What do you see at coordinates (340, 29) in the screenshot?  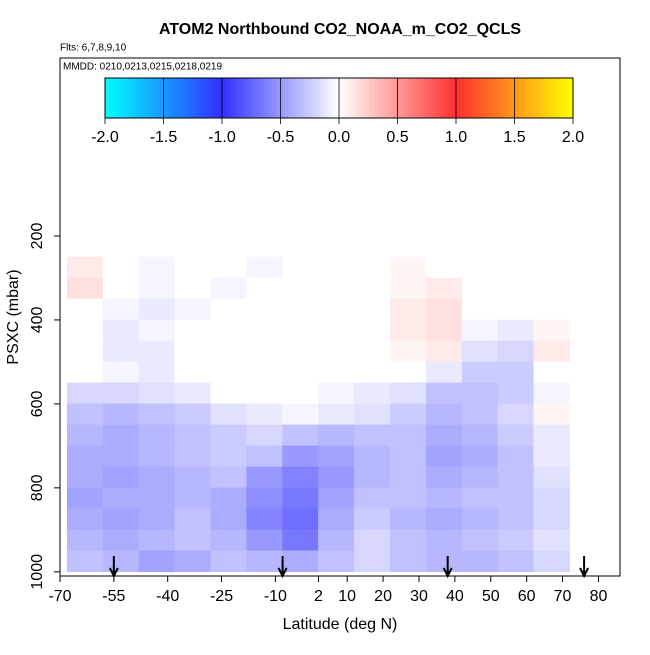 I see `chart-title: ATOM2 Northbound CO2_NOAA_m_CO2_QCLS` at bounding box center [340, 29].